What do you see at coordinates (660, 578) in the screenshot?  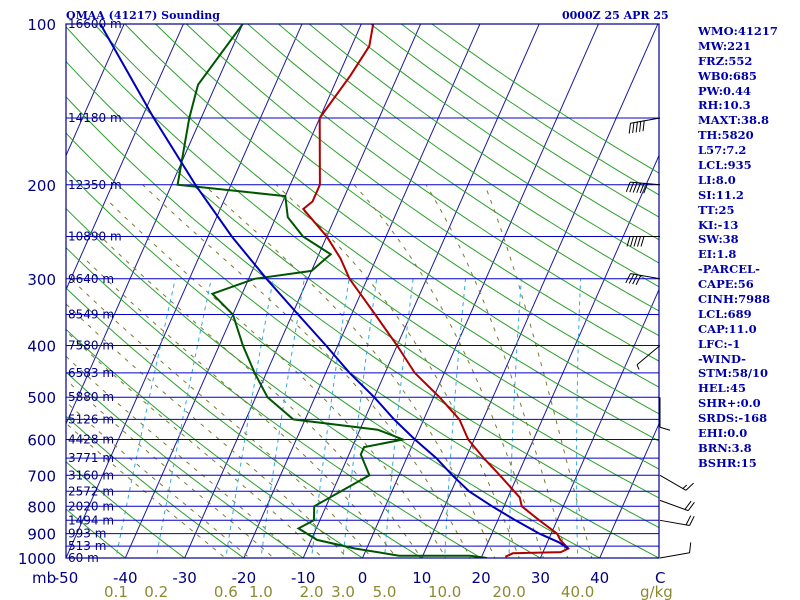 I see `temperature-unit: C` at bounding box center [660, 578].